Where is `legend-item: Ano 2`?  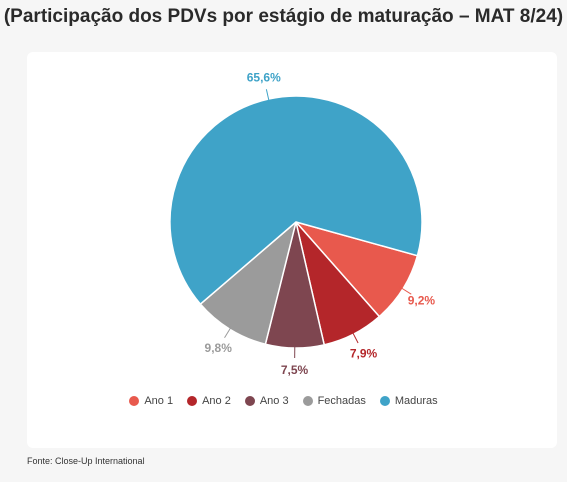
legend-item: Ano 2 is located at coordinates (209, 401).